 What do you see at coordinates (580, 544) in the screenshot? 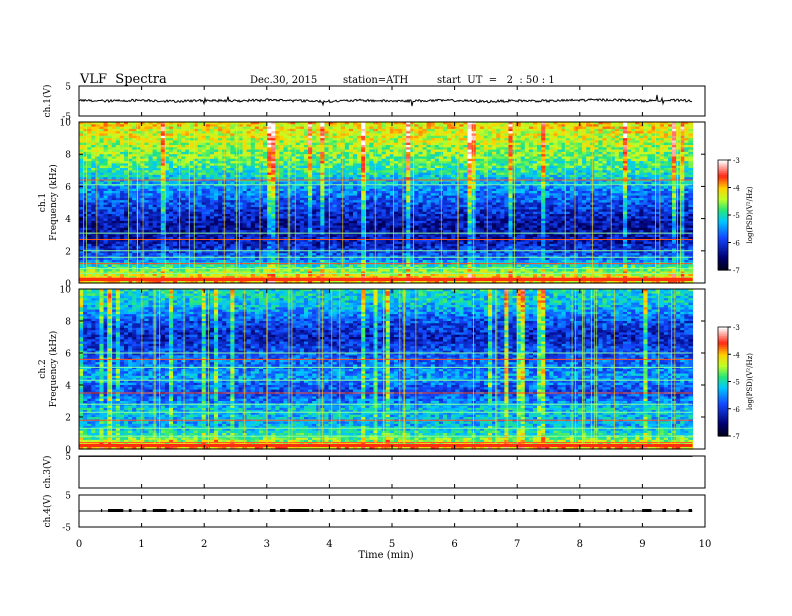
I see `x-tick-label: 8` at bounding box center [580, 544].